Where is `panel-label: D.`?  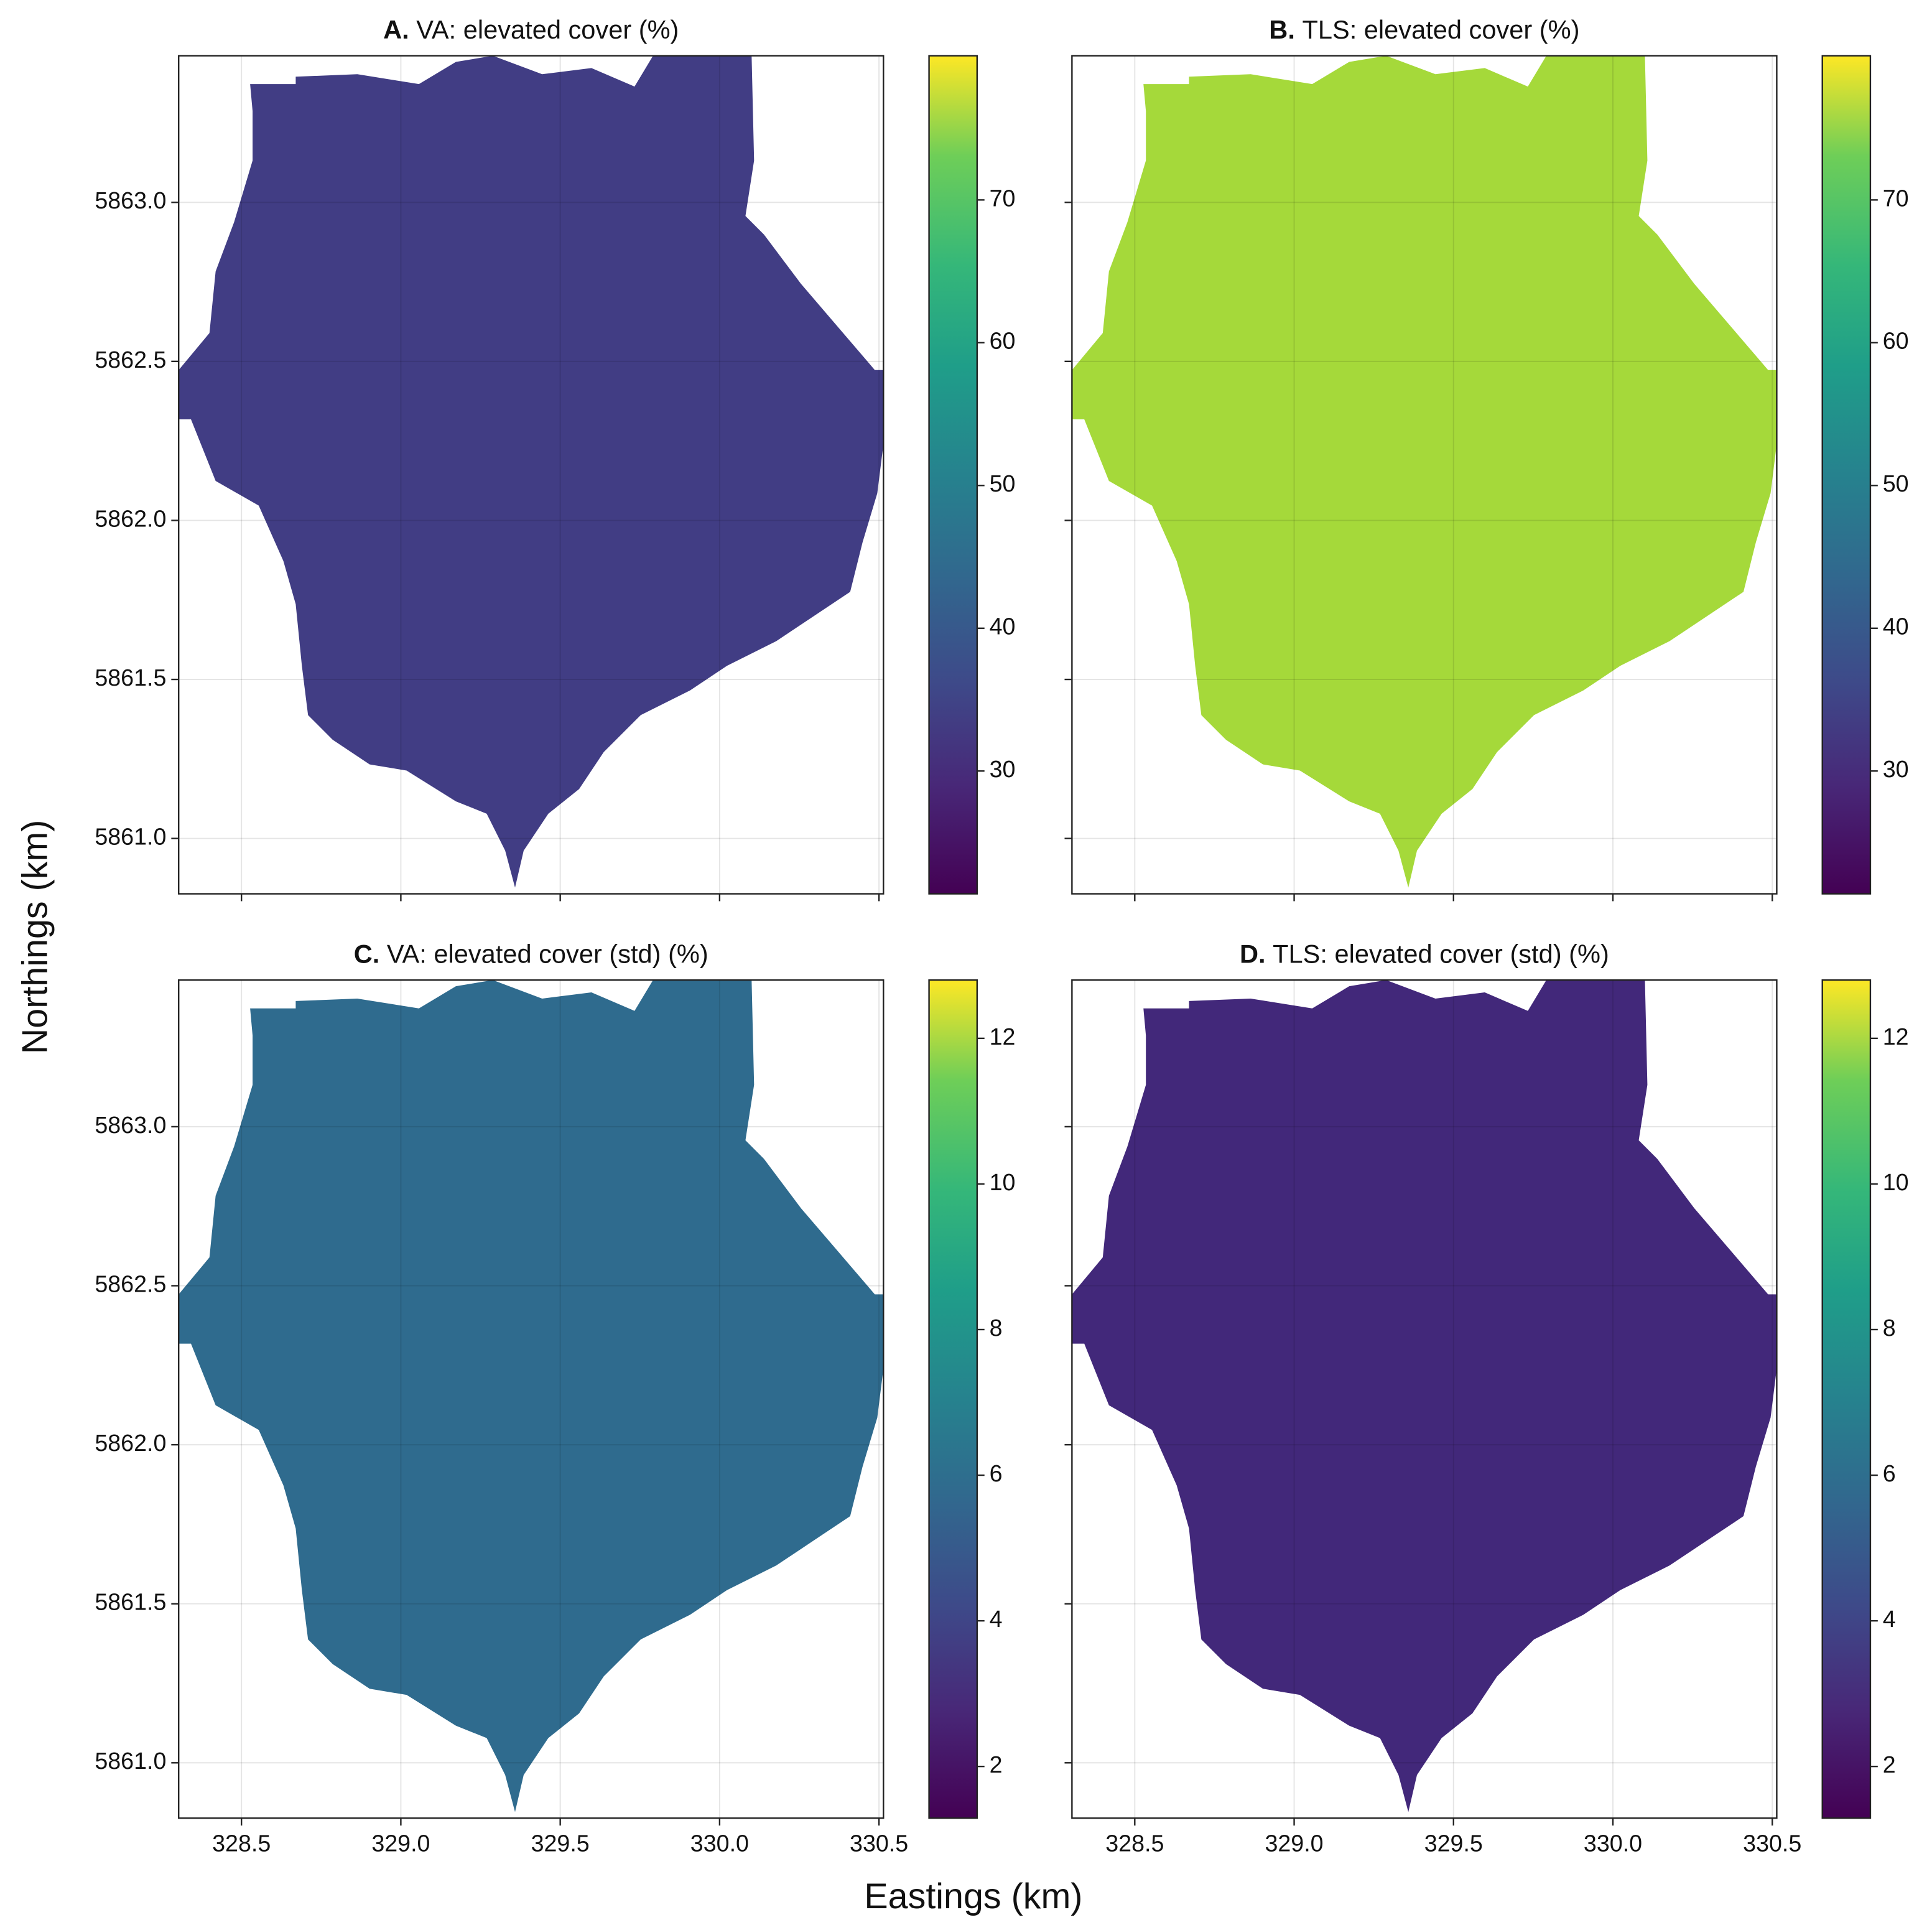
panel-label: D. is located at coordinates (1253, 954).